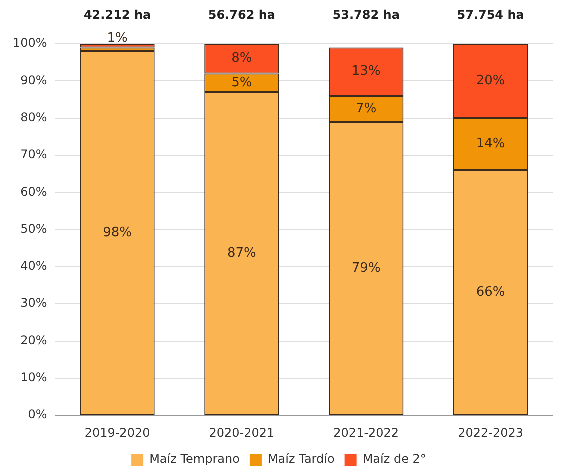 This screenshot has height=476, width=573. What do you see at coordinates (242, 15) in the screenshot?
I see `annotation: 56.762 ha` at bounding box center [242, 15].